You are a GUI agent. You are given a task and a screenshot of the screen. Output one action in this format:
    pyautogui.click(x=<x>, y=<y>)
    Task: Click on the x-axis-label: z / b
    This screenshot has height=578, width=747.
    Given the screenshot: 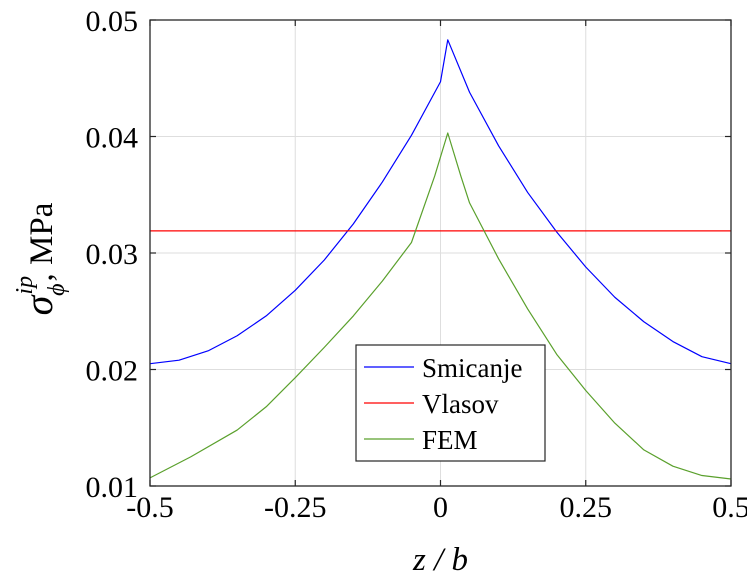 What is the action you would take?
    pyautogui.click(x=440, y=560)
    